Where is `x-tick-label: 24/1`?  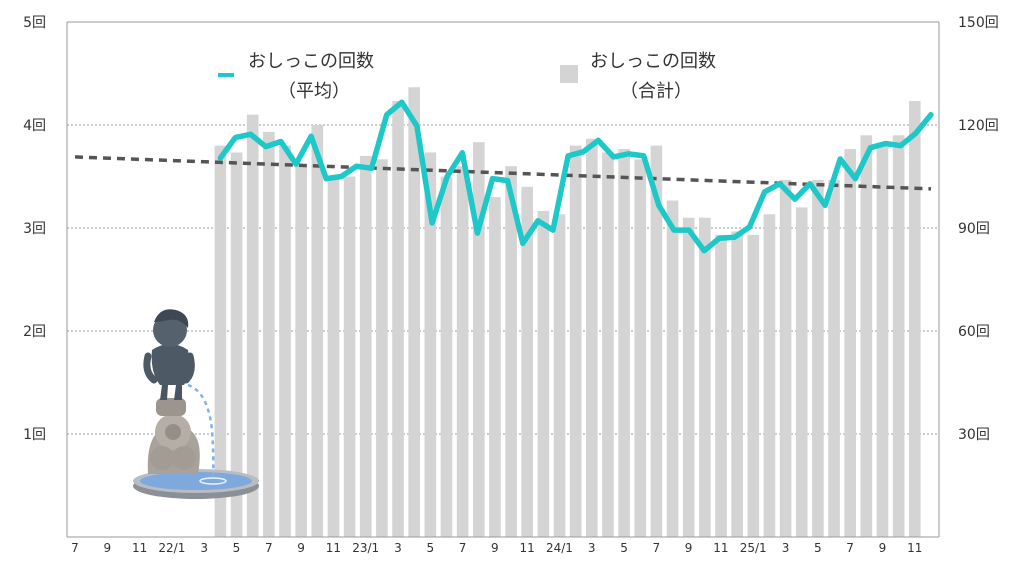
x-tick-label: 24/1 is located at coordinates (559, 548).